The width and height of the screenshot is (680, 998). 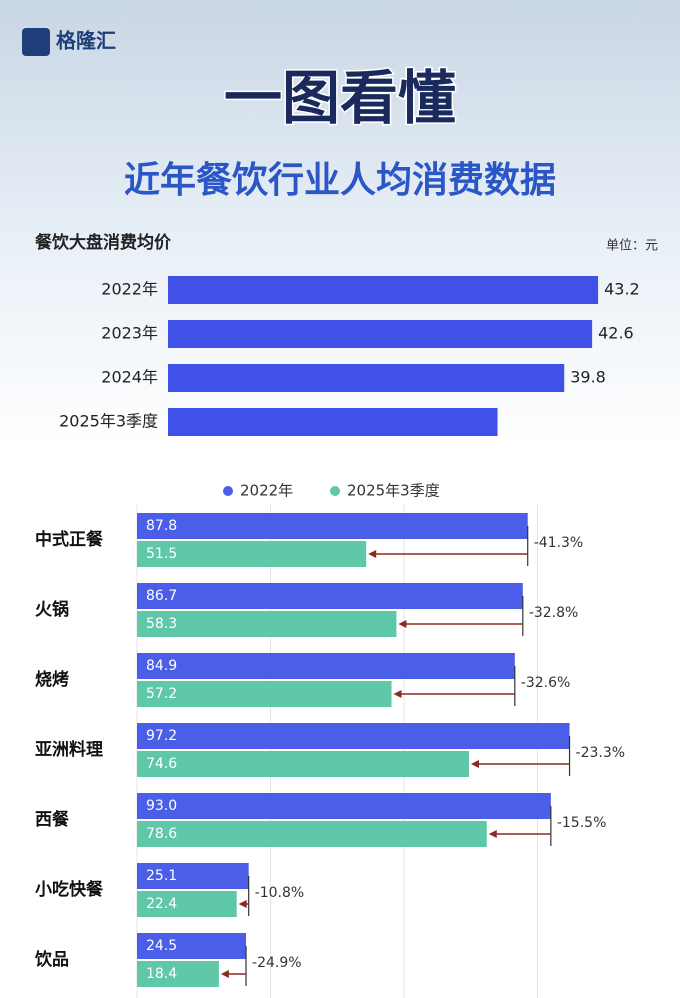 I want to click on category-label: 2025年3季度, so click(x=108, y=421).